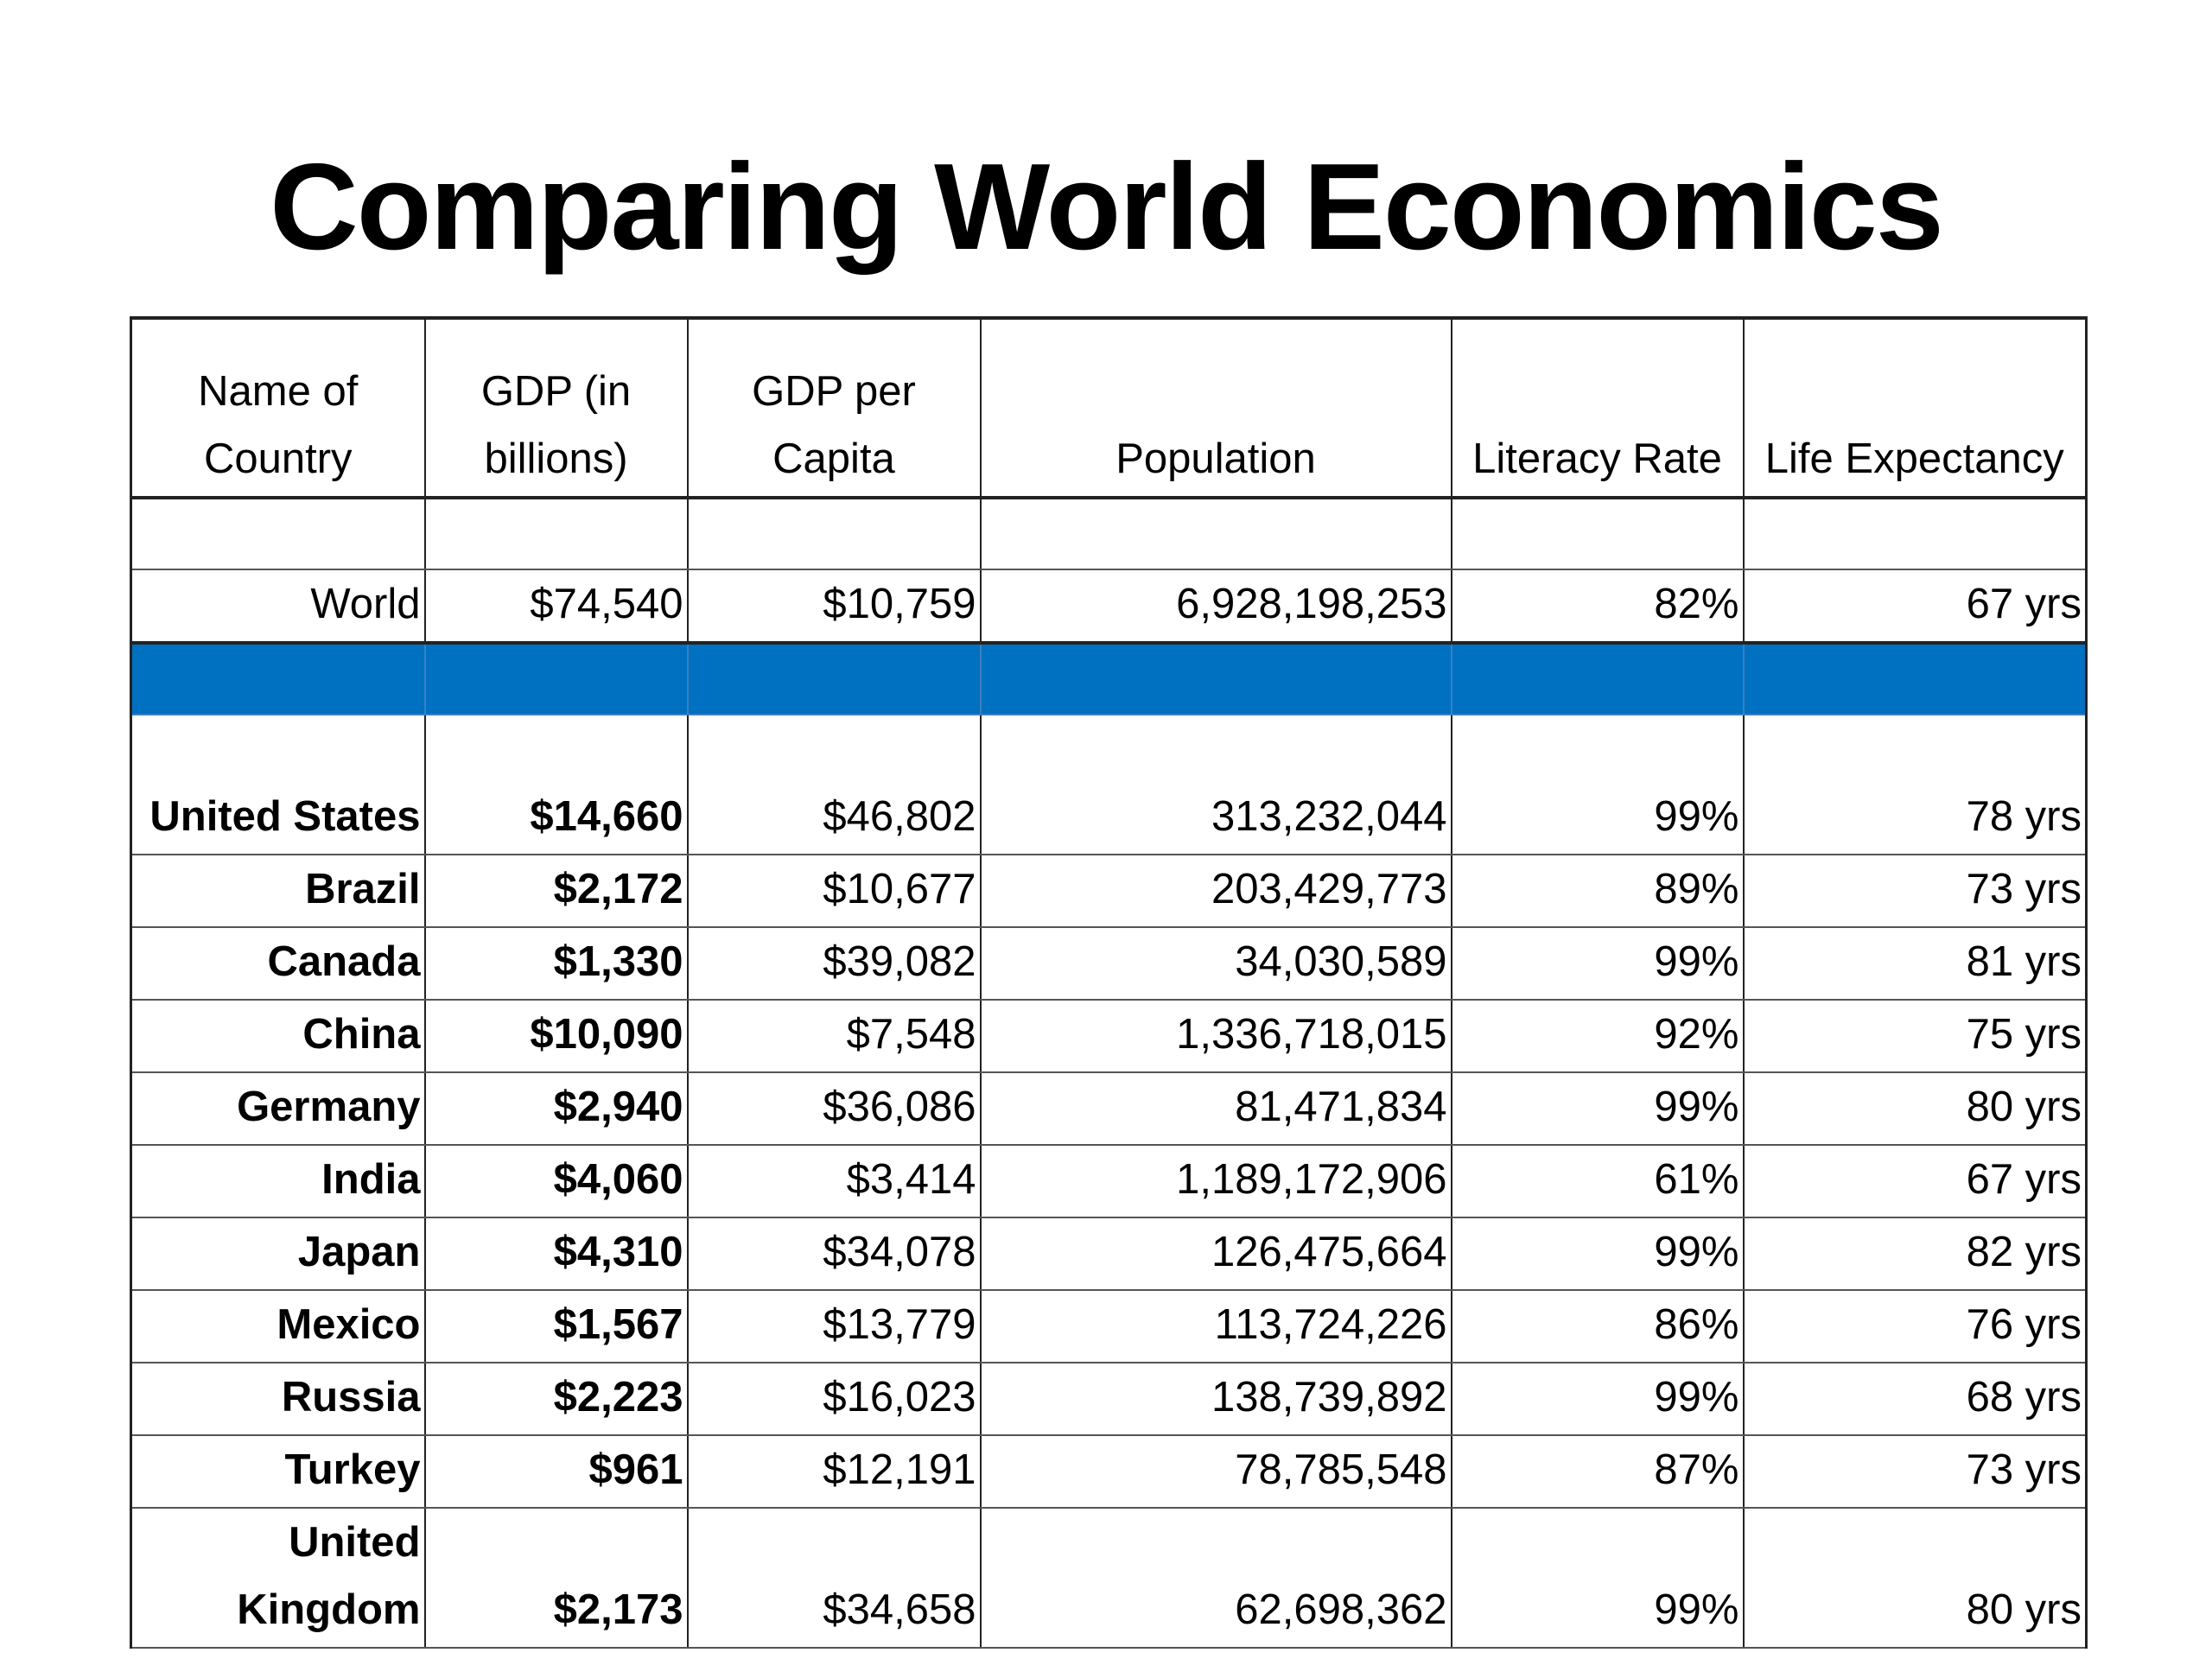 This screenshot has height=1659, width=2212. What do you see at coordinates (556, 784) in the screenshot?
I see `gdp-cell: $14,660` at bounding box center [556, 784].